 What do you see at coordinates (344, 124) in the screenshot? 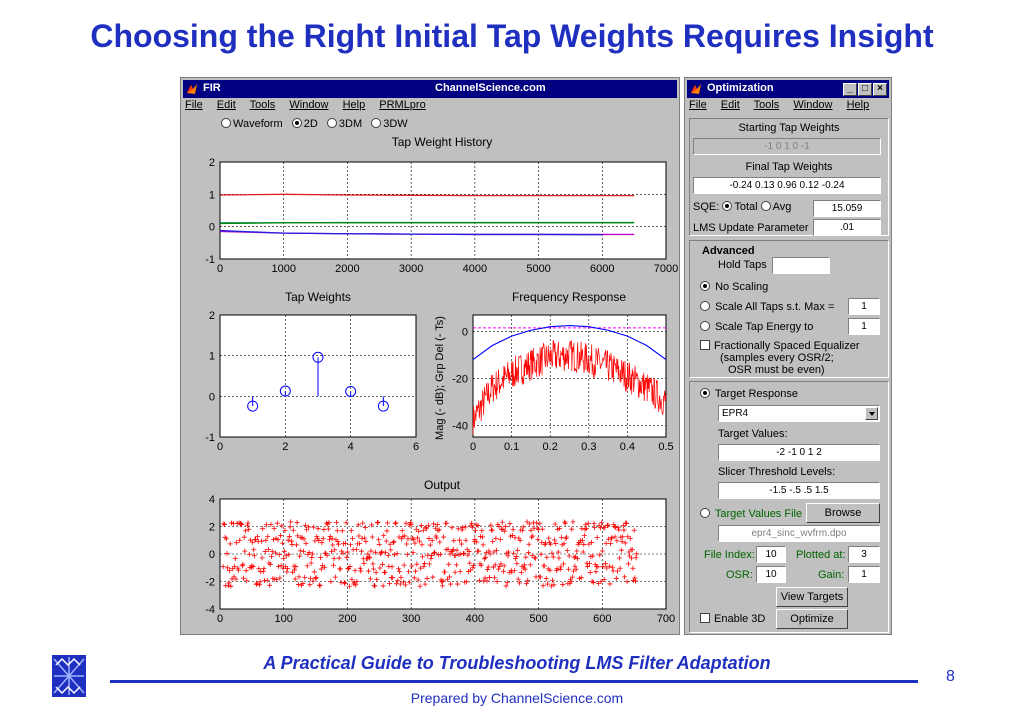
I see `view-3dm-radio: 3DM` at bounding box center [344, 124].